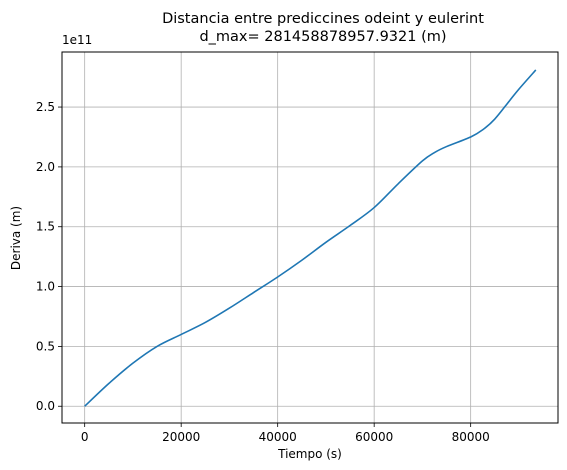 The image size is (567, 470). What do you see at coordinates (278, 437) in the screenshot?
I see `x-tick-label: 40000` at bounding box center [278, 437].